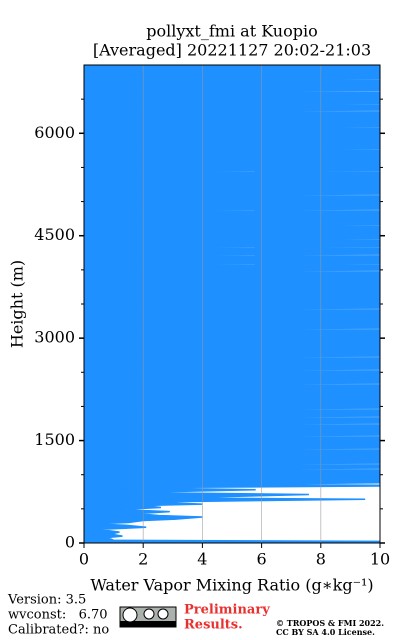 The image size is (400, 640). I want to click on x-tick-label: 8, so click(321, 559).